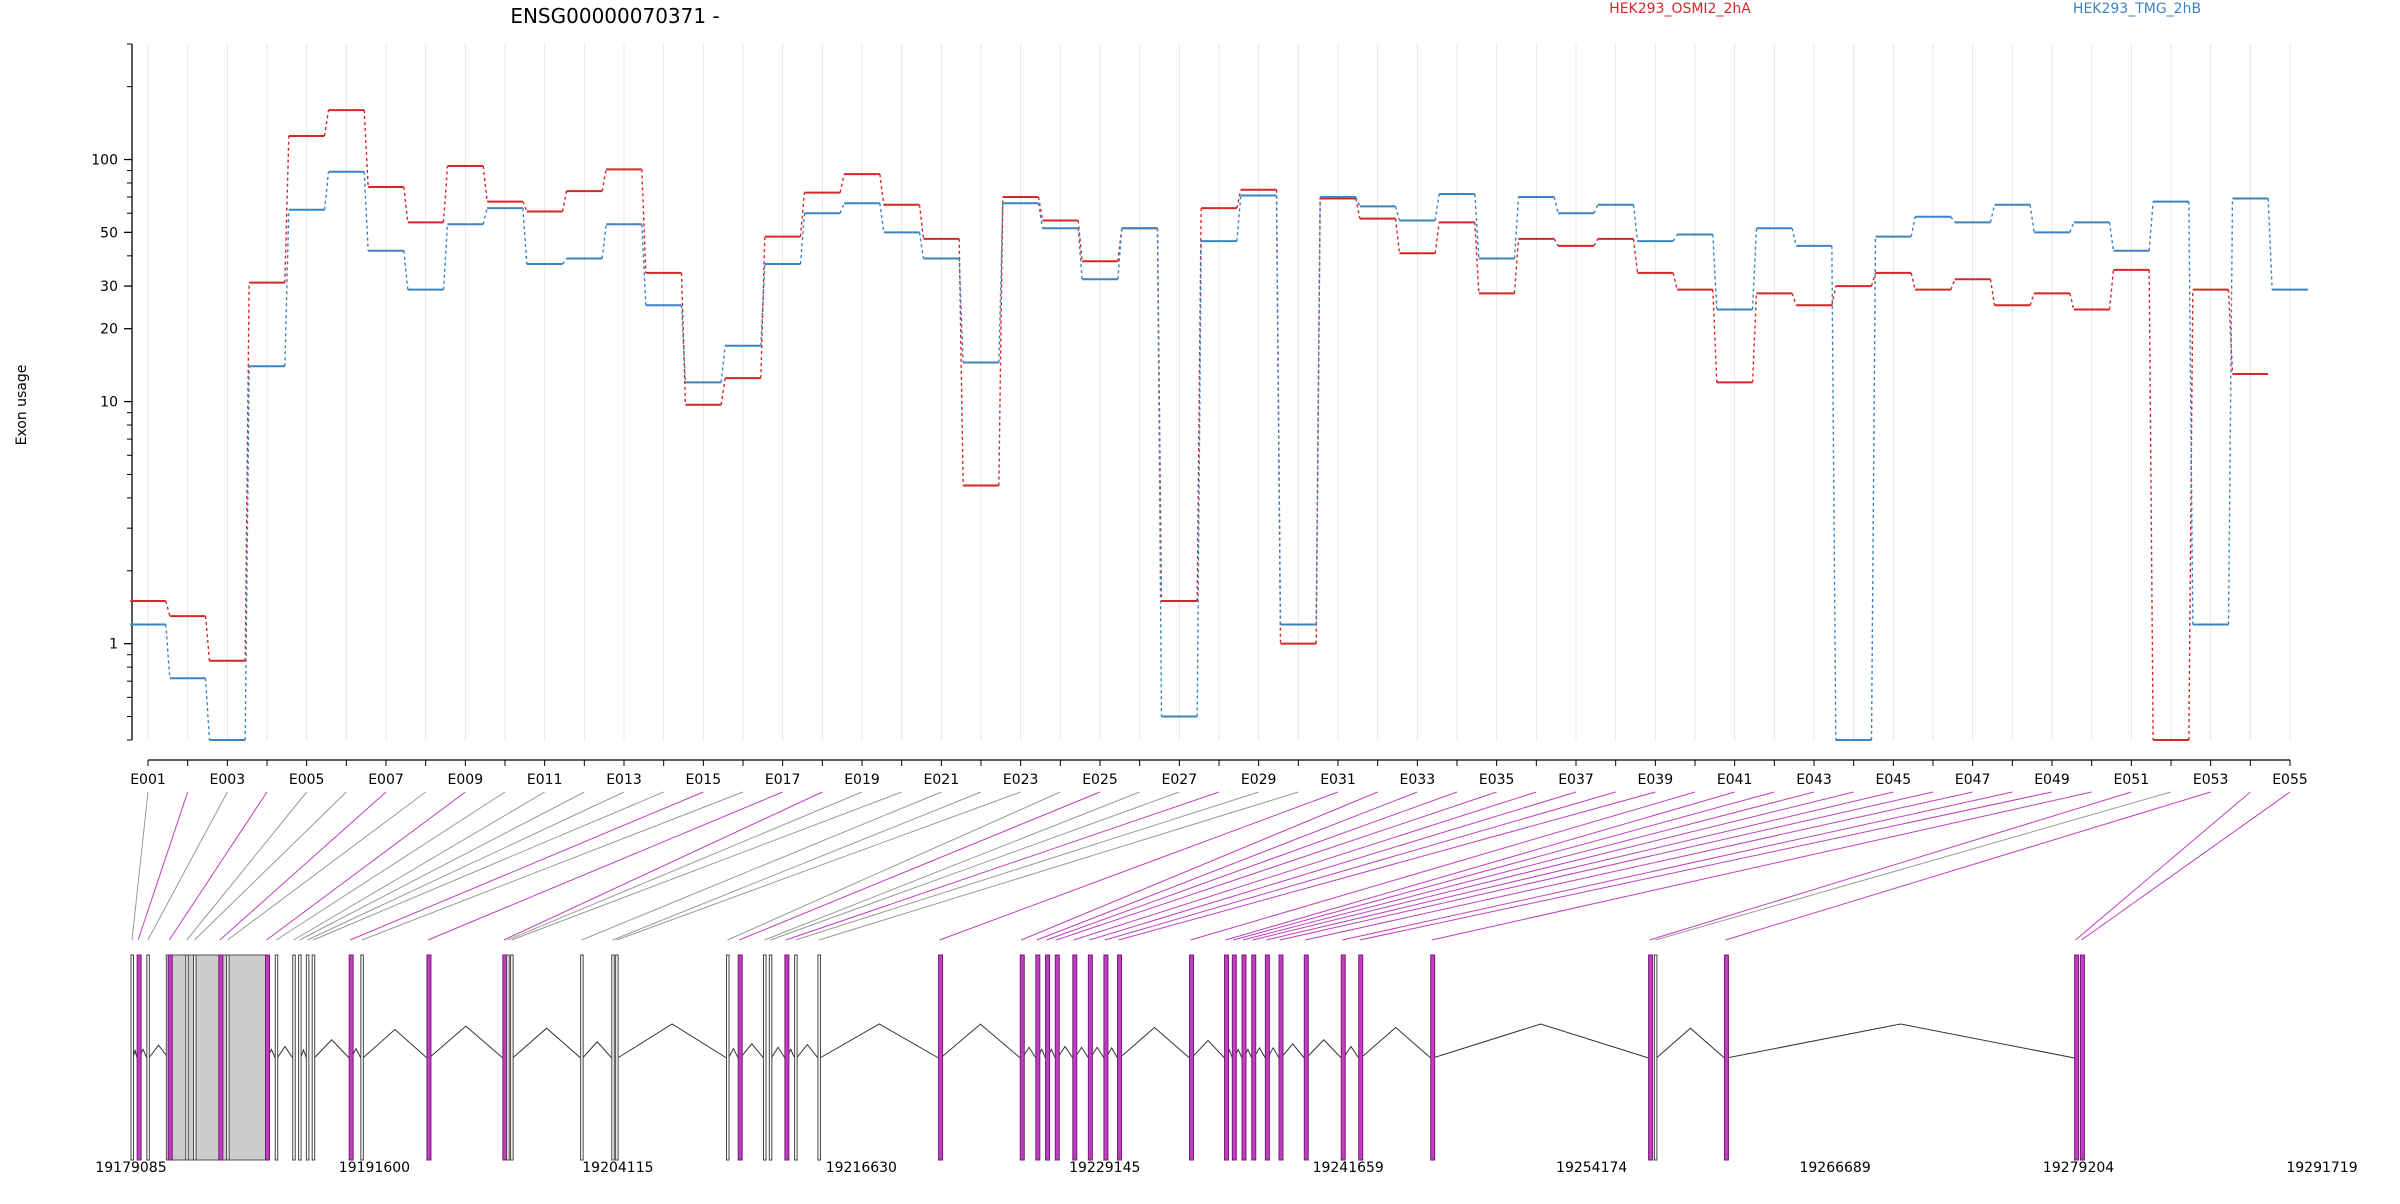 This screenshot has width=2400, height=1204. Describe the element at coordinates (613, 1057) in the screenshot. I see `exon-E022` at that location.